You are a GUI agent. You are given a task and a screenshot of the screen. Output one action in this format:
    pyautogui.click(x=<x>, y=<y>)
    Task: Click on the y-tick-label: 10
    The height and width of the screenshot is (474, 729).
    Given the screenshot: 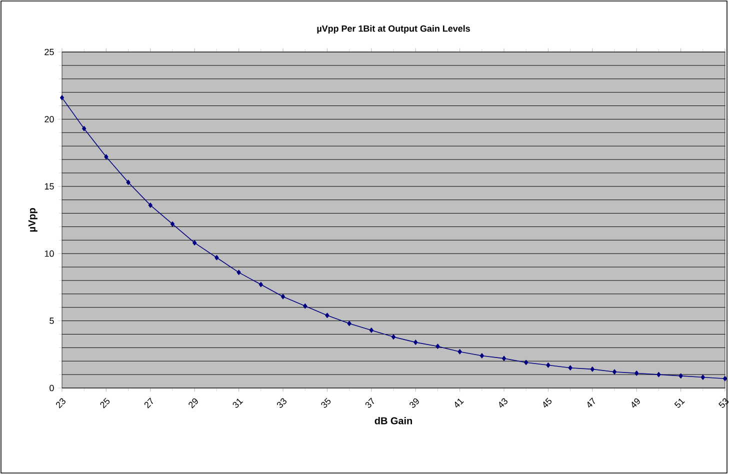 What is the action you would take?
    pyautogui.click(x=49, y=253)
    